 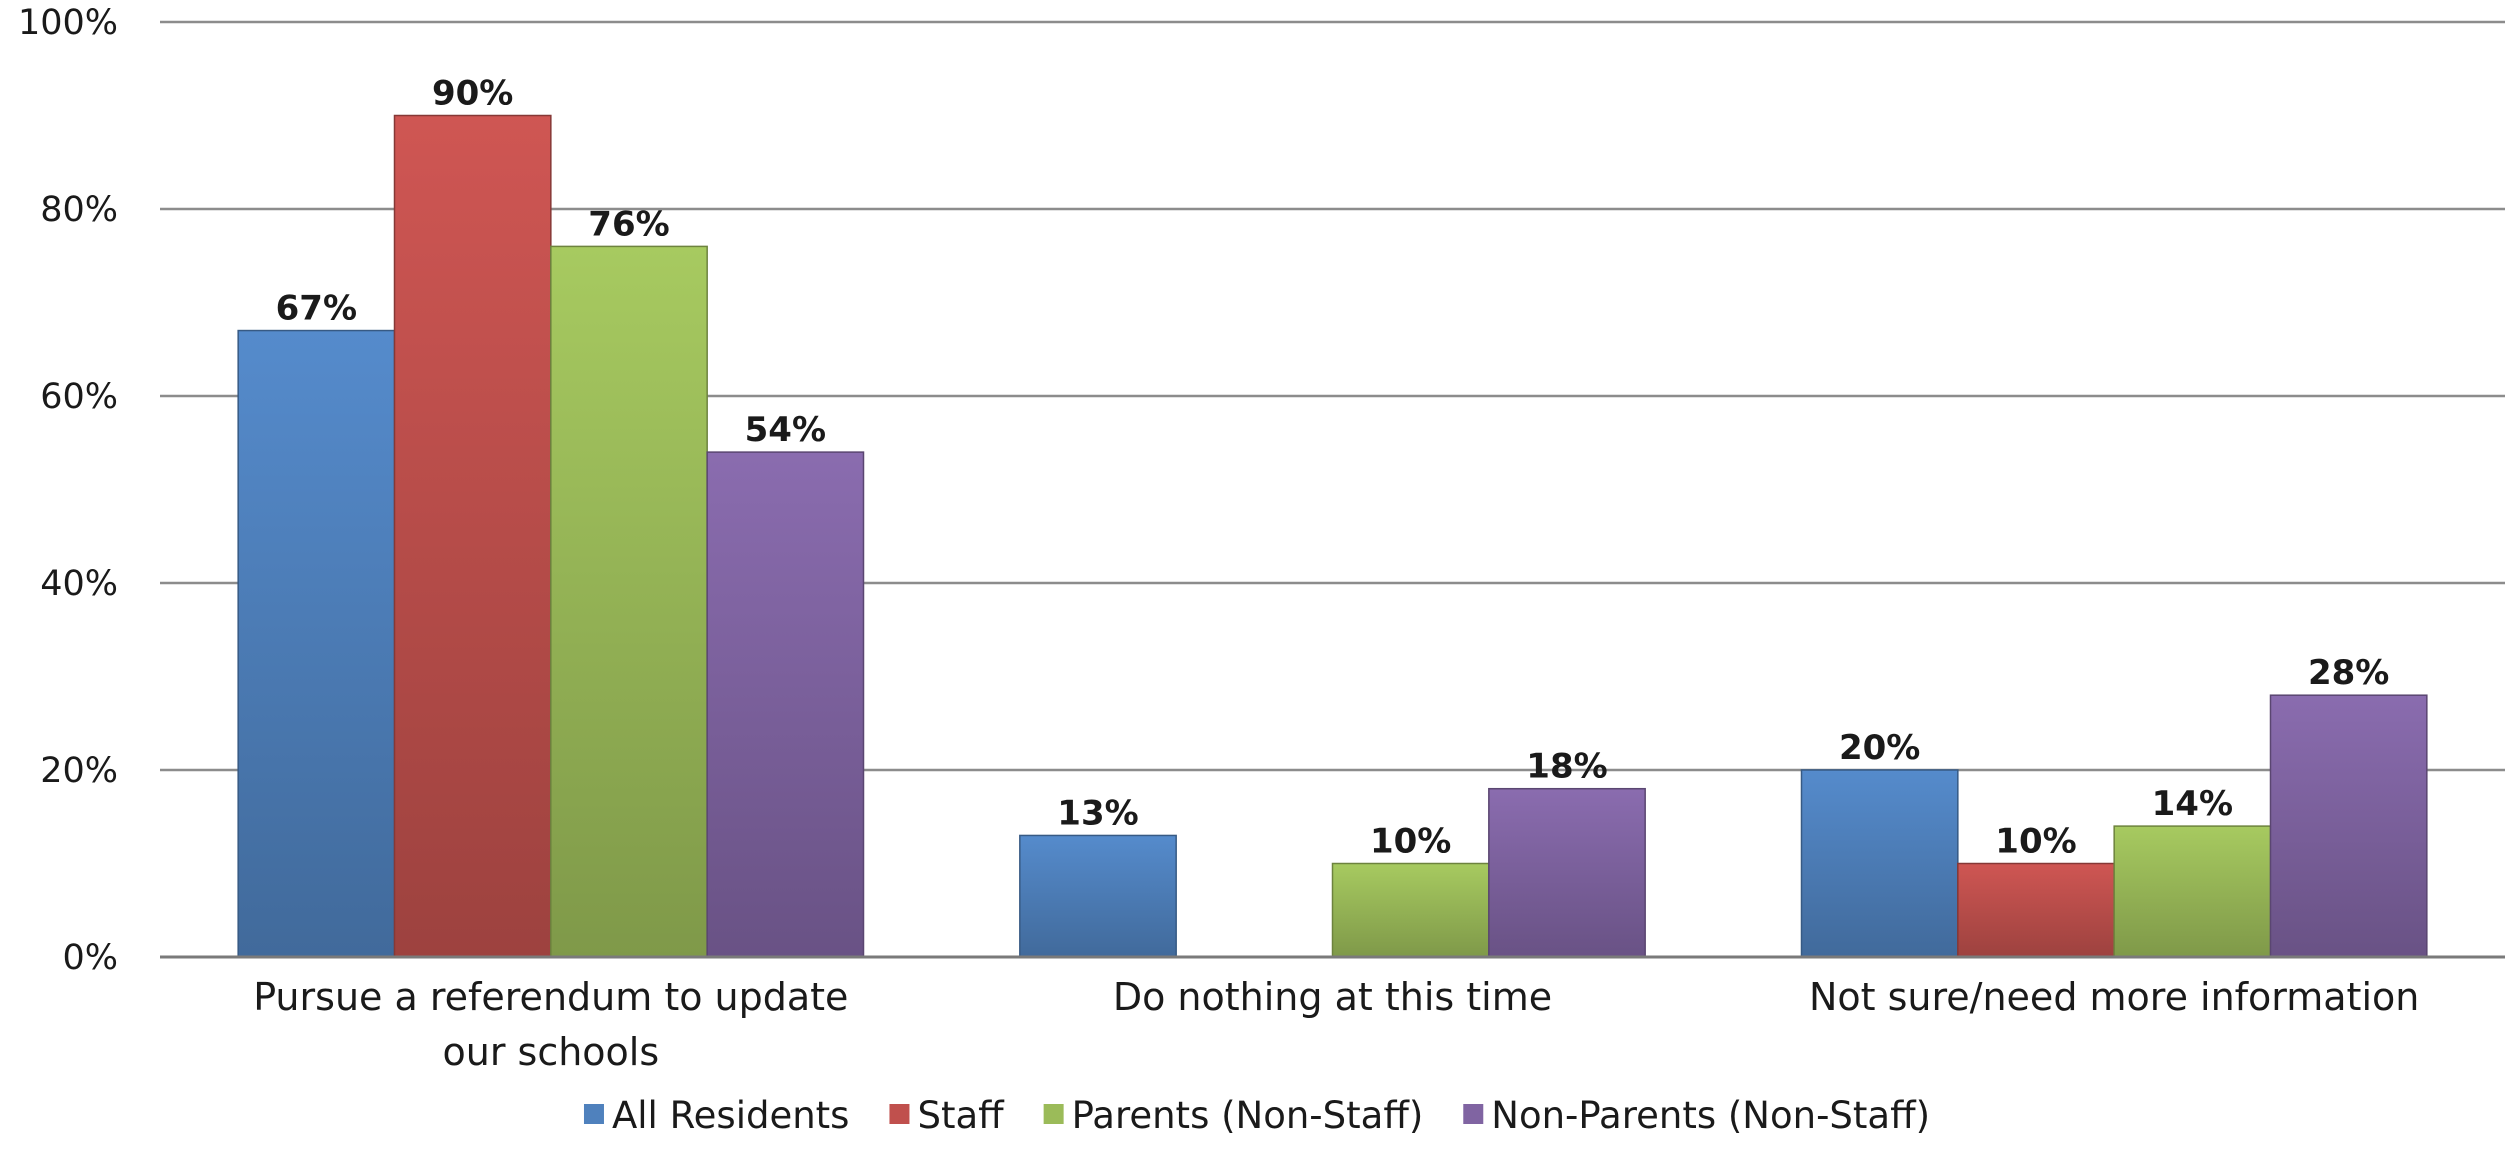 I want to click on data-label: 18%, so click(x=1566, y=767).